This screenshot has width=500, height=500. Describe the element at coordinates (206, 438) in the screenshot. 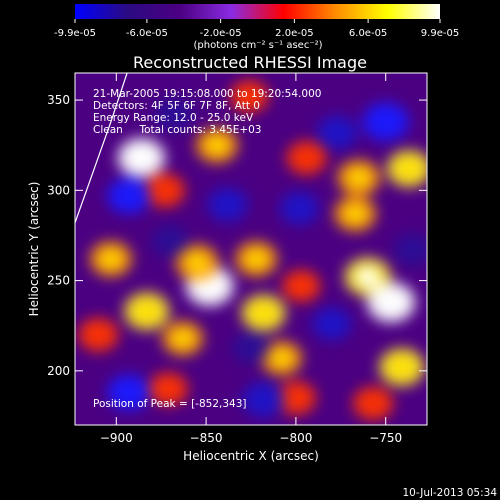

I see `x-tick-label: −850` at that location.